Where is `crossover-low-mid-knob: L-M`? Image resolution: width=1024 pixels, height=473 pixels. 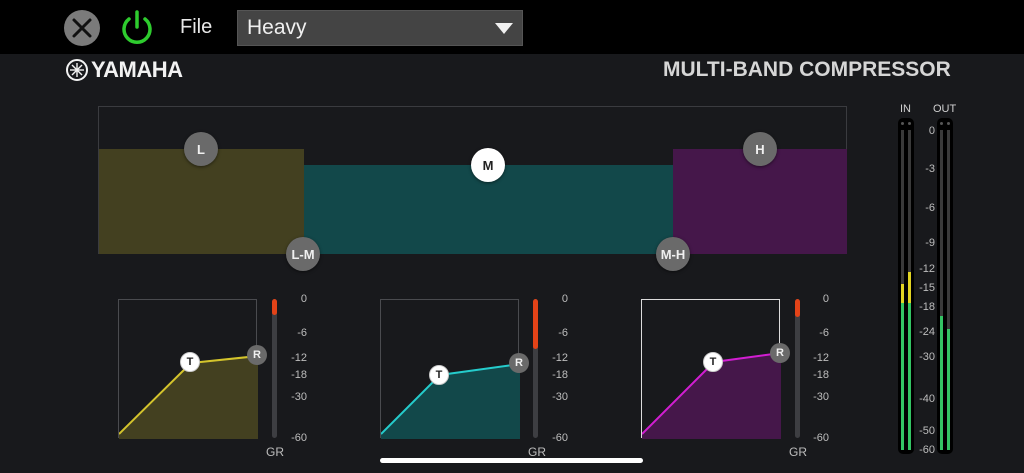 crossover-low-mid-knob: L-M is located at coordinates (303, 254).